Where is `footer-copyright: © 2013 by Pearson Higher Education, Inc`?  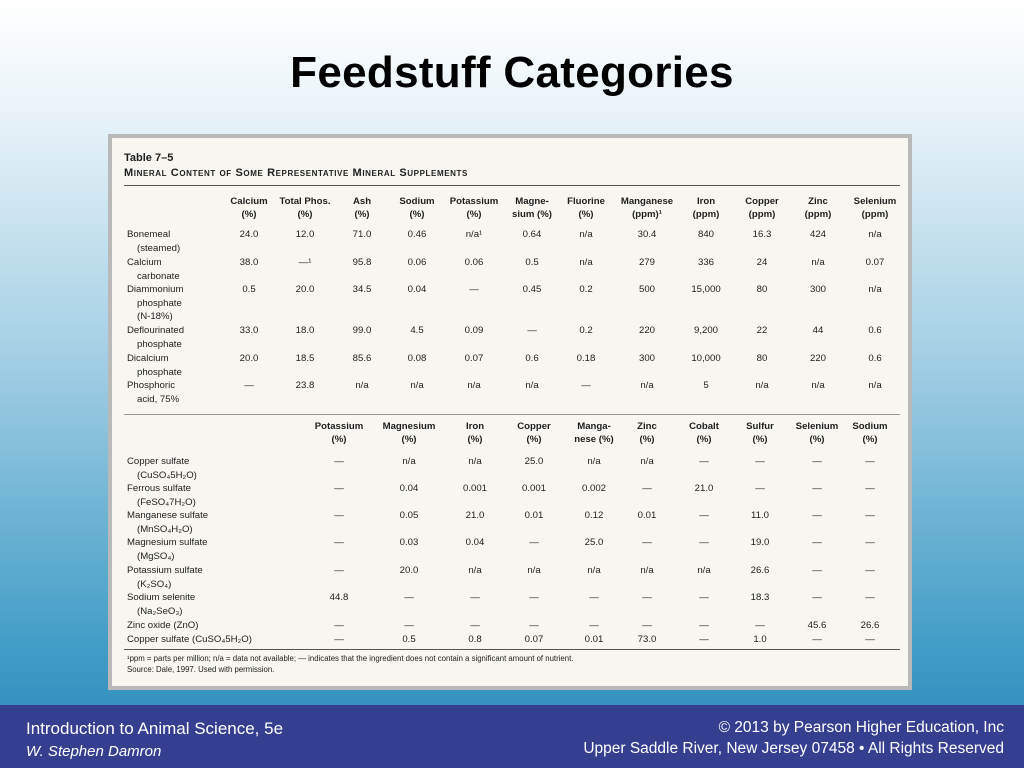 footer-copyright: © 2013 by Pearson Higher Education, Inc is located at coordinates (861, 727).